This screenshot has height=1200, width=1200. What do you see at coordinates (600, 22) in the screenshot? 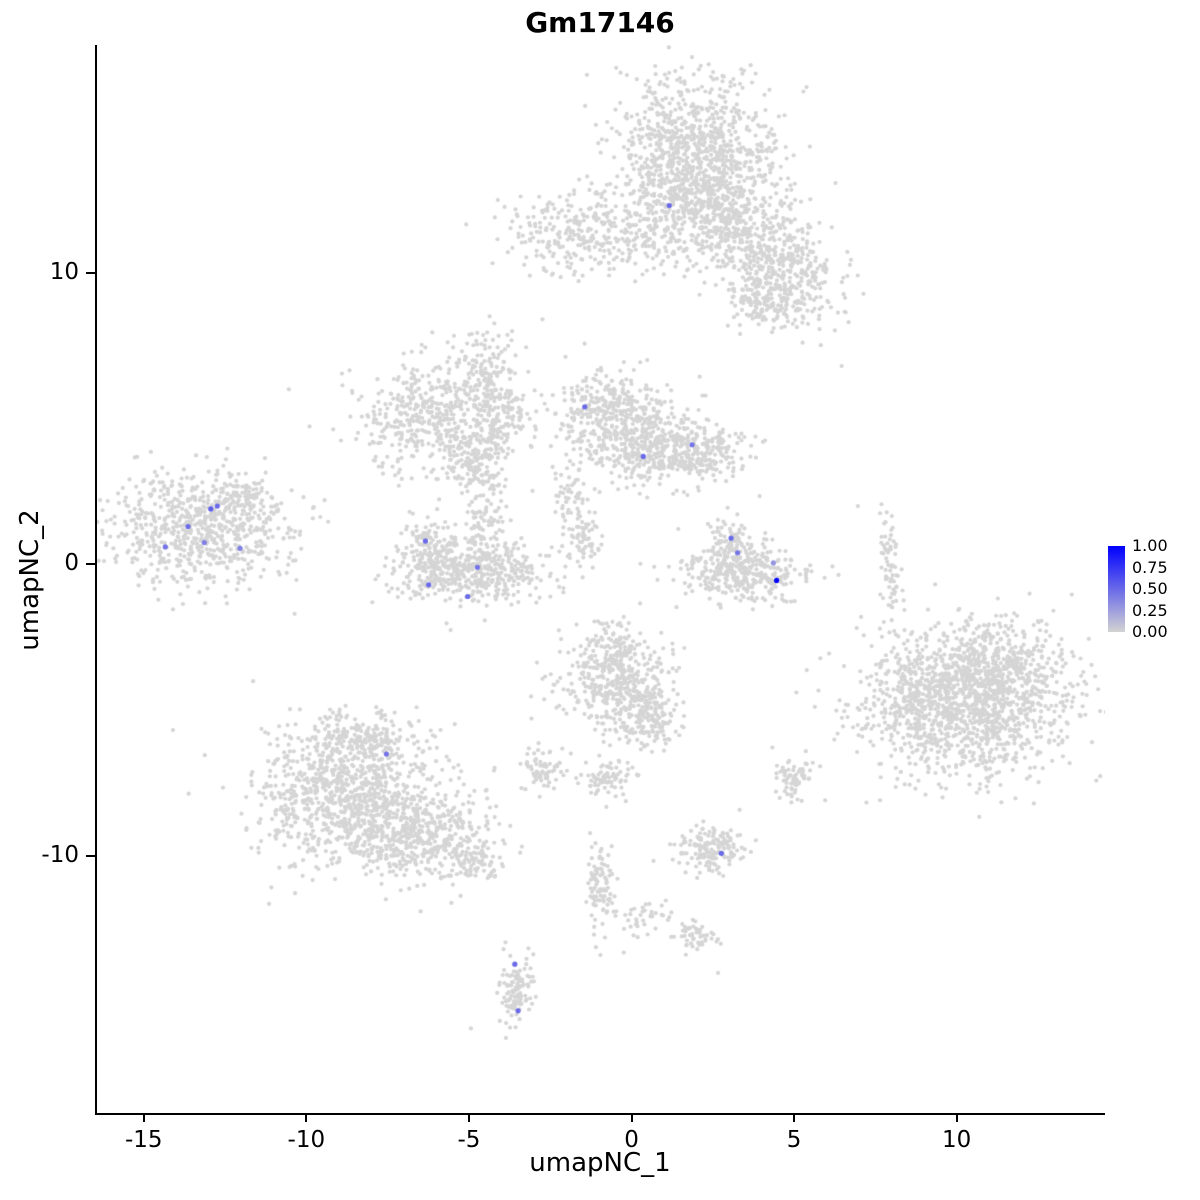
I see `chart-title: Gm17146` at bounding box center [600, 22].